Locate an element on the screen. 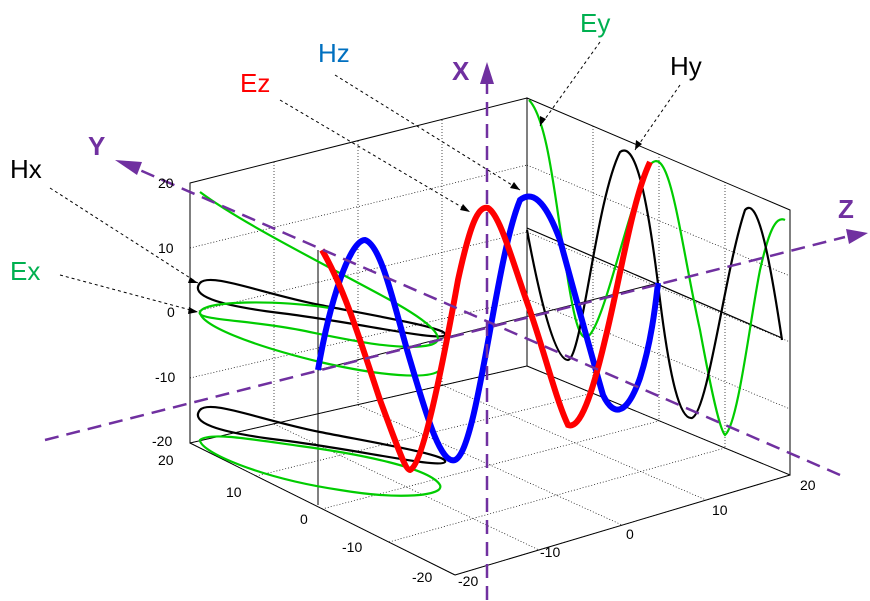 The width and height of the screenshot is (870, 601). label-hz: Hz is located at coordinates (334, 53).